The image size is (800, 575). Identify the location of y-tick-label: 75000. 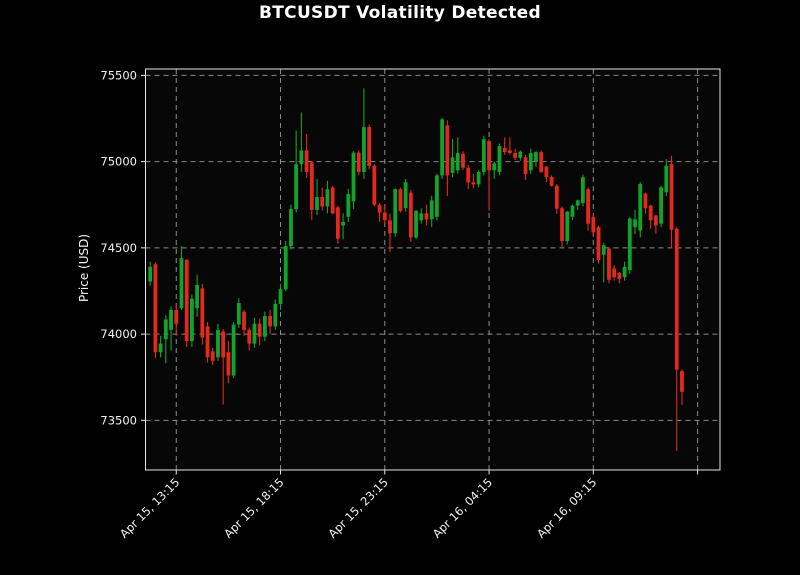
(118, 162).